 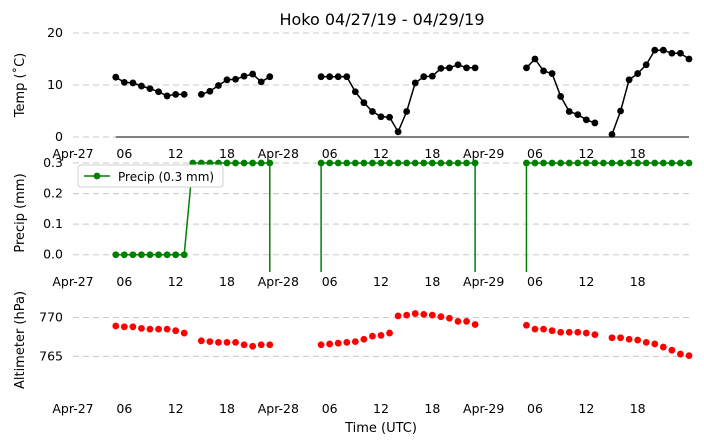 I want to click on x-tick-label: Apr-27, so click(x=72, y=153).